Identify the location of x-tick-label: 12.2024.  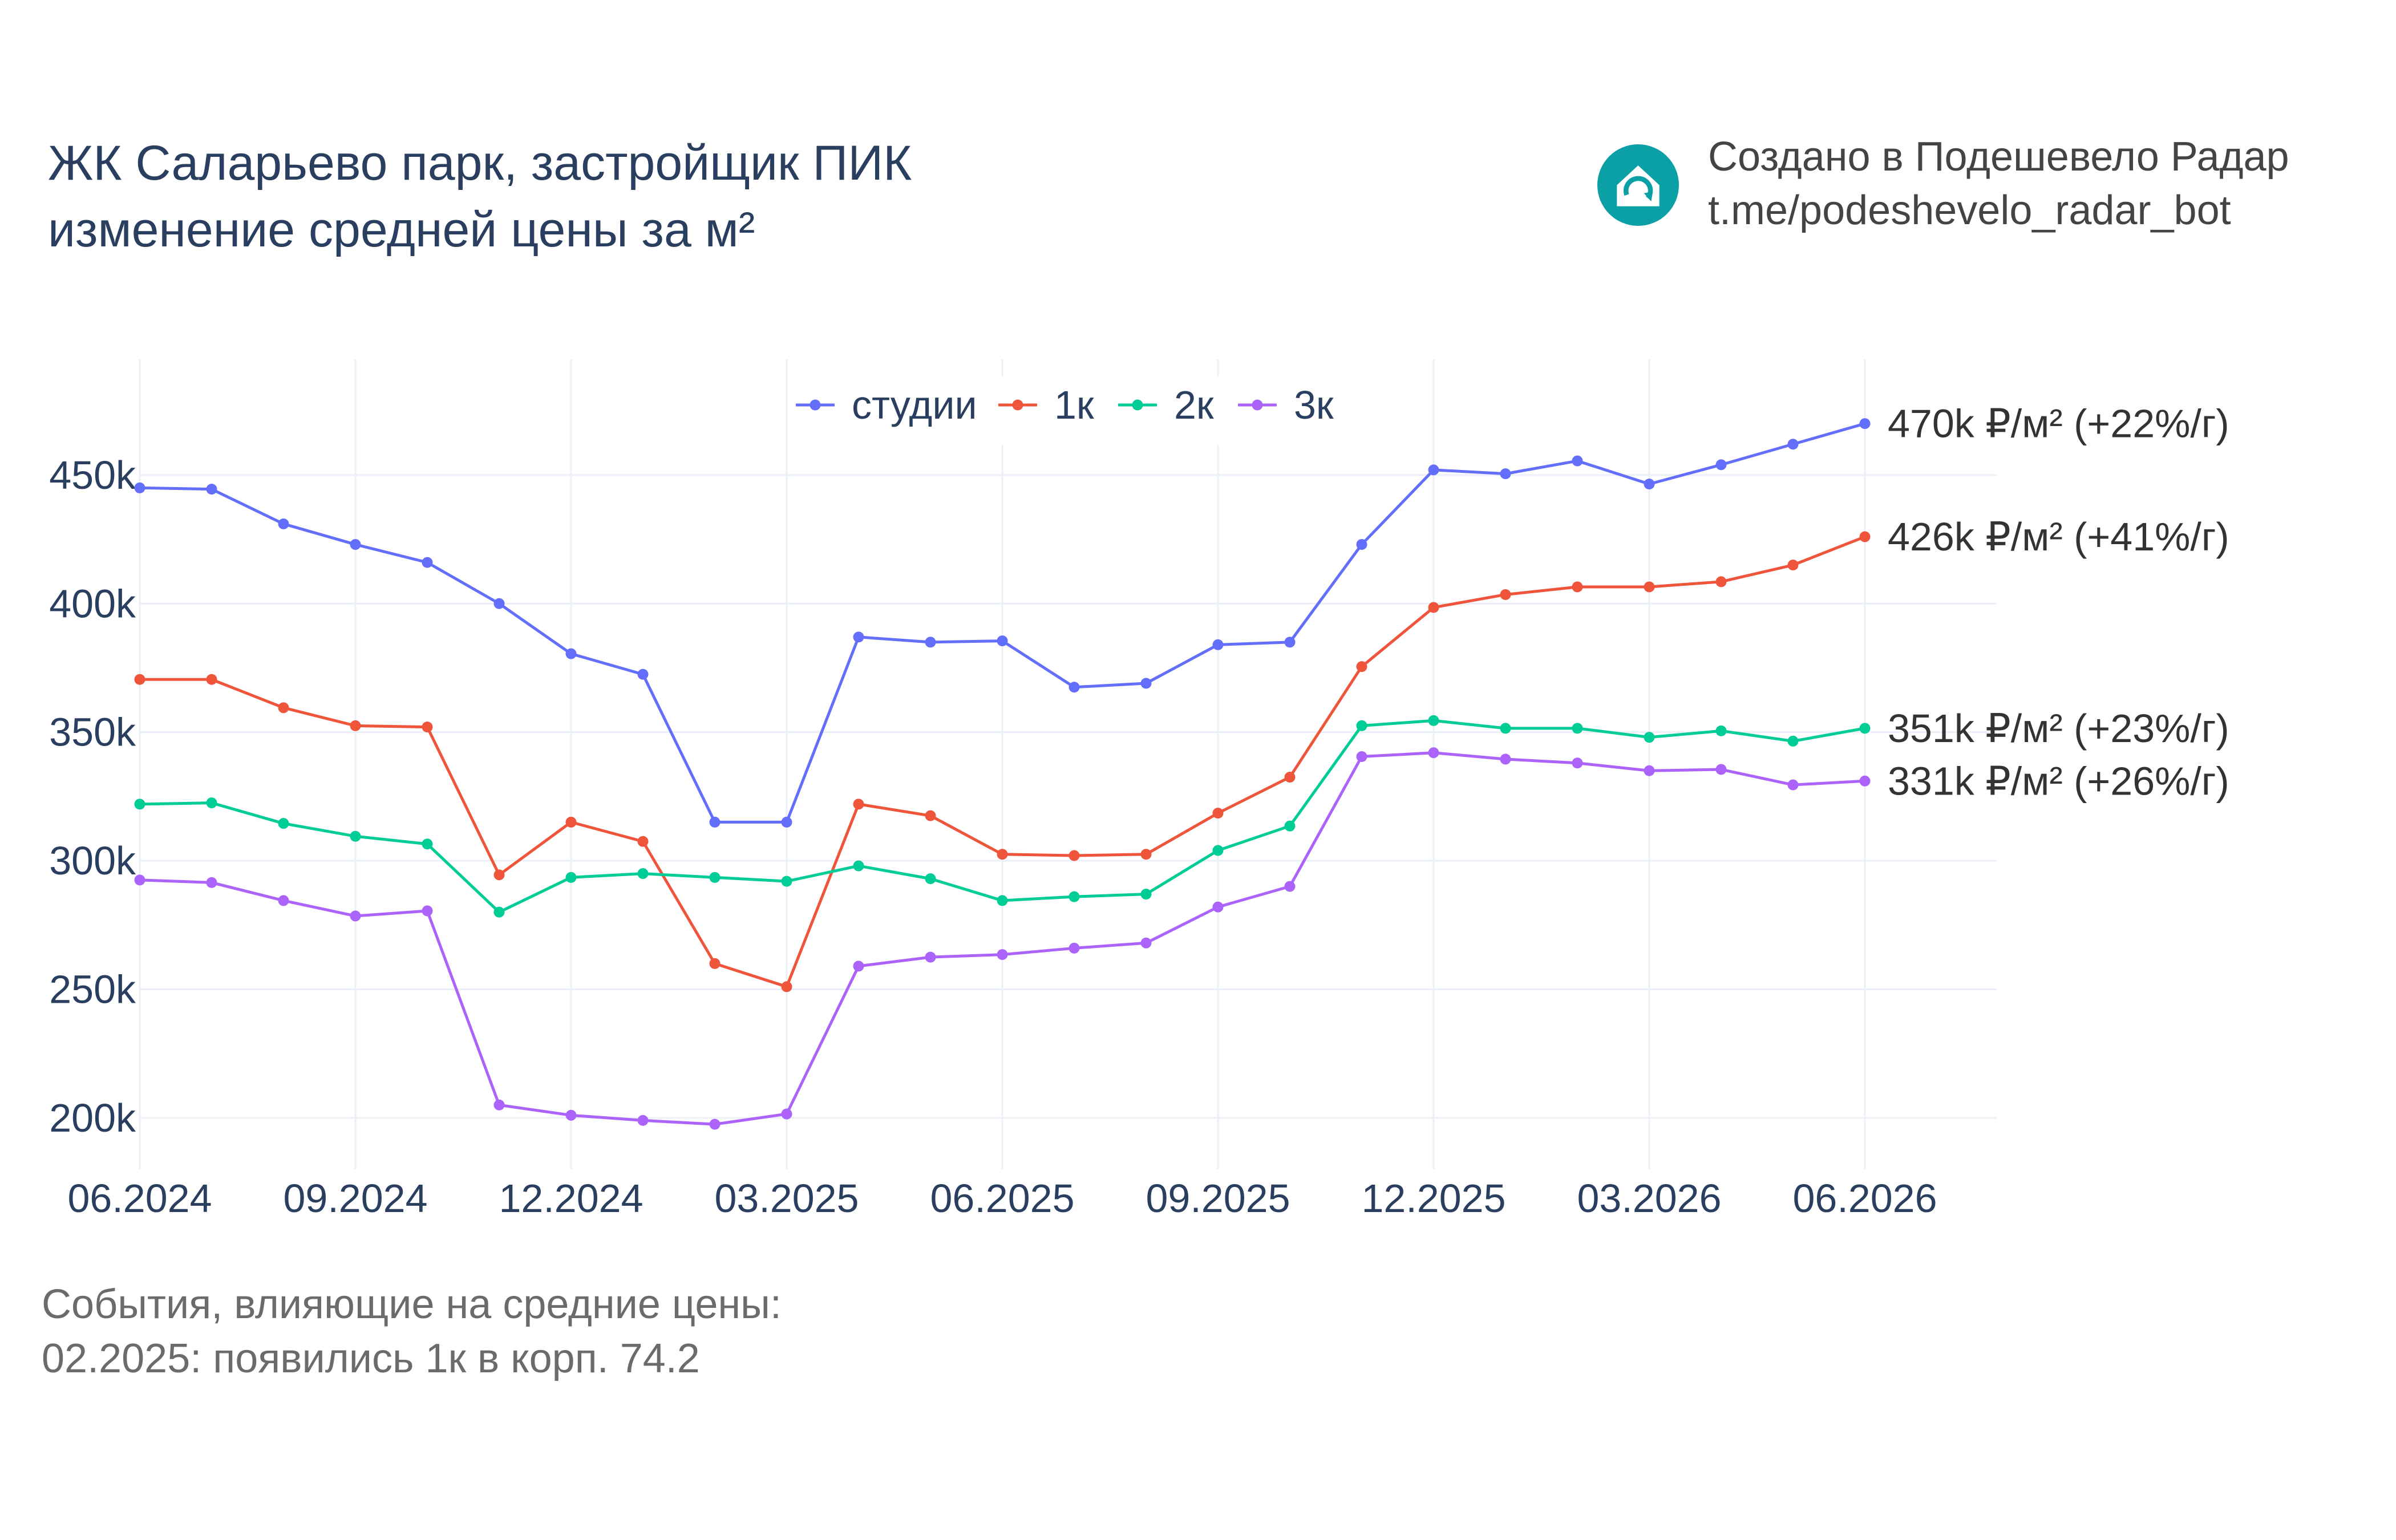
(571, 1198).